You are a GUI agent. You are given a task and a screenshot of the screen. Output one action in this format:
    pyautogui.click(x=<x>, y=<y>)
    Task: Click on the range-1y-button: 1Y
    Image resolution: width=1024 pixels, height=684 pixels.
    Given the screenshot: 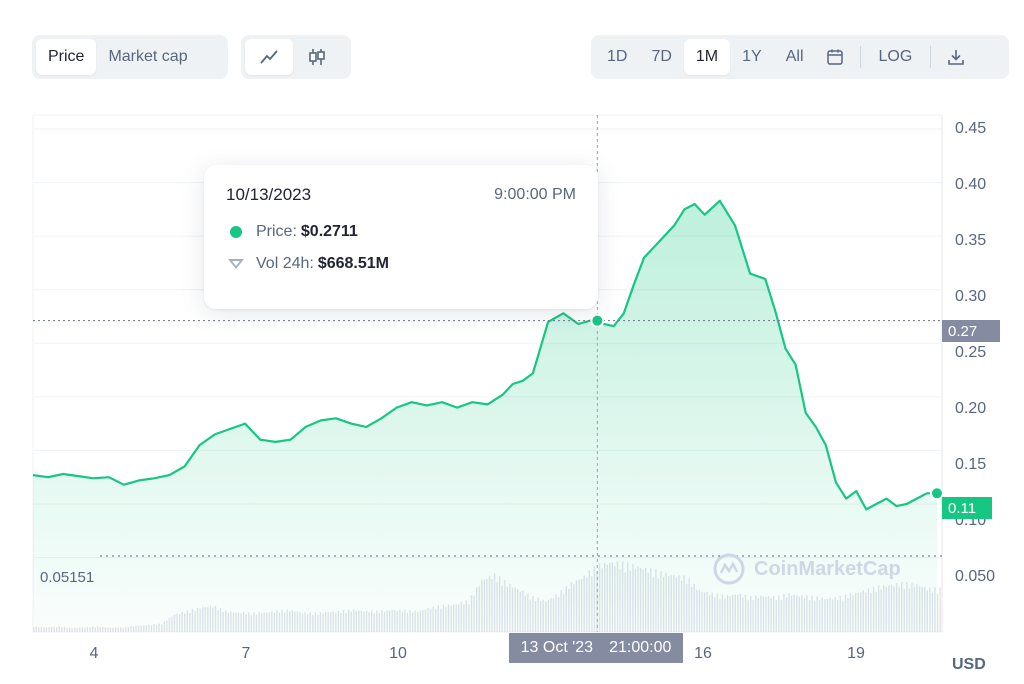 What is the action you would take?
    pyautogui.click(x=752, y=56)
    